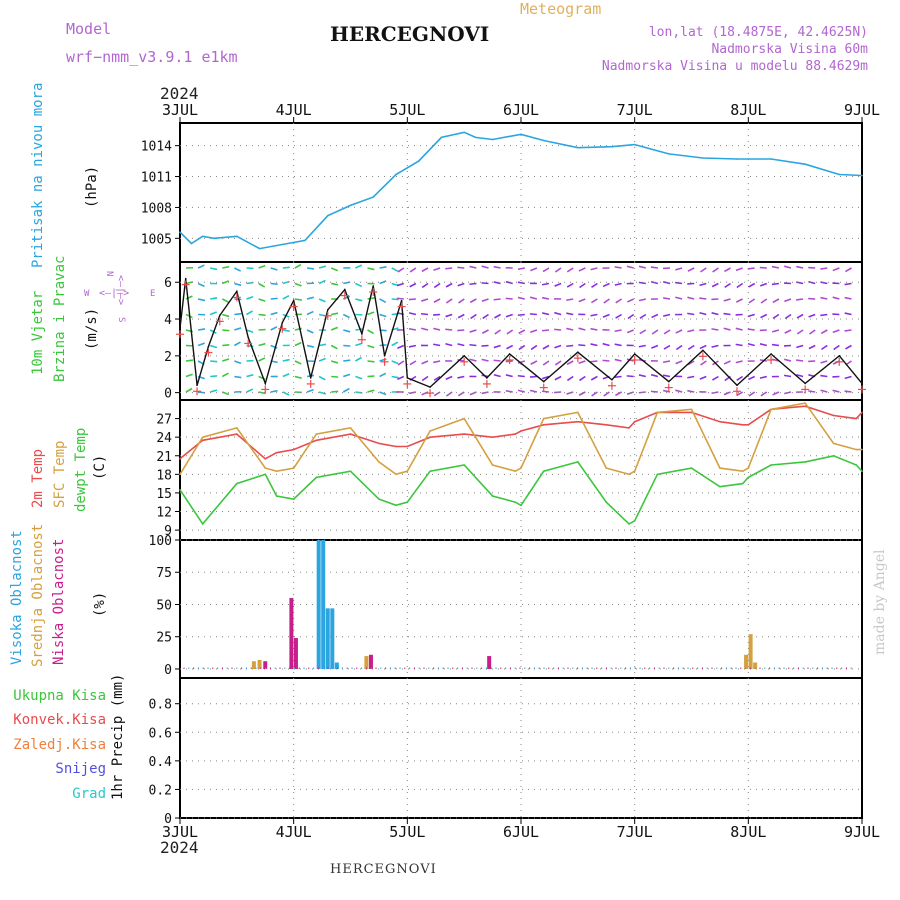 This screenshot has width=900, height=900. I want to click on cloud-panel-frame, so click(521, 609).